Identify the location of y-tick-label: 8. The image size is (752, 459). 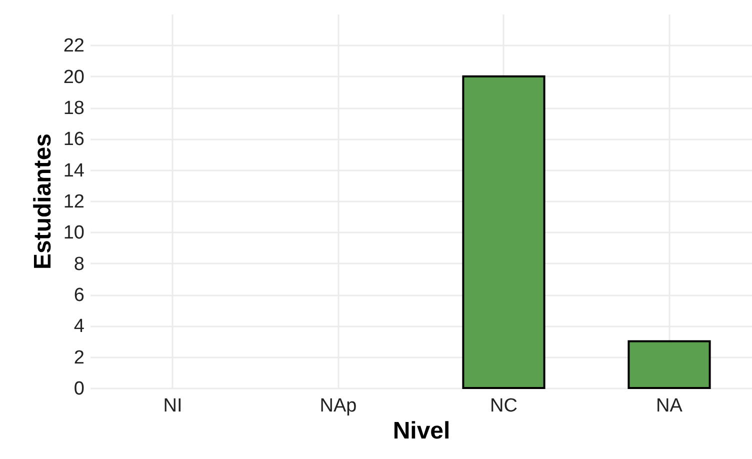
(79, 264).